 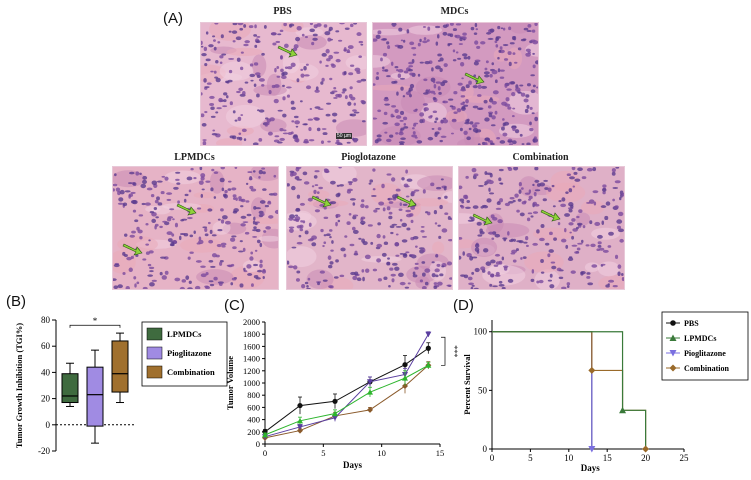 I want to click on combination-histology-image, so click(x=541, y=228).